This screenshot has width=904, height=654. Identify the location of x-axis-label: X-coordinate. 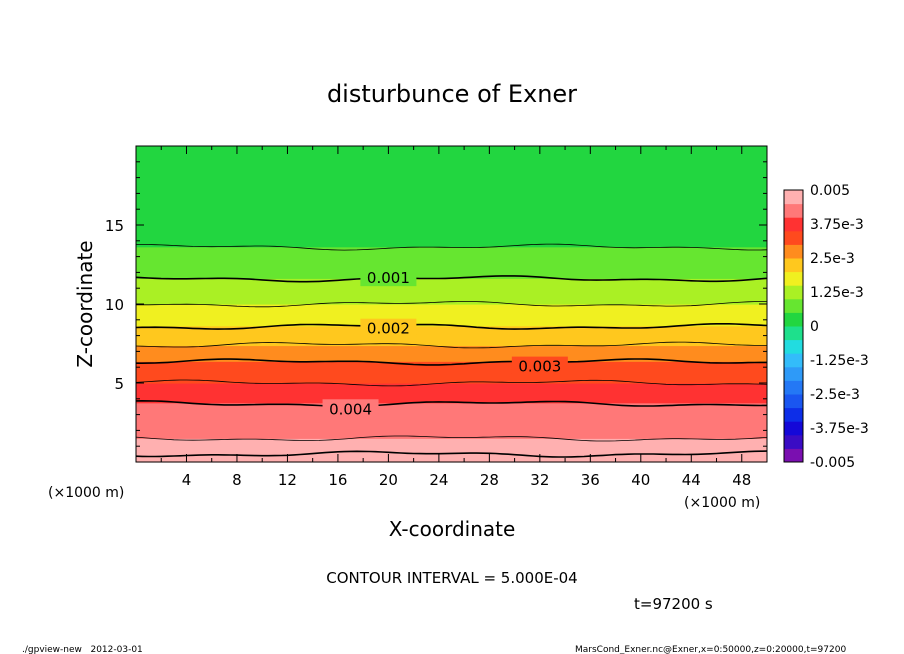
(452, 529).